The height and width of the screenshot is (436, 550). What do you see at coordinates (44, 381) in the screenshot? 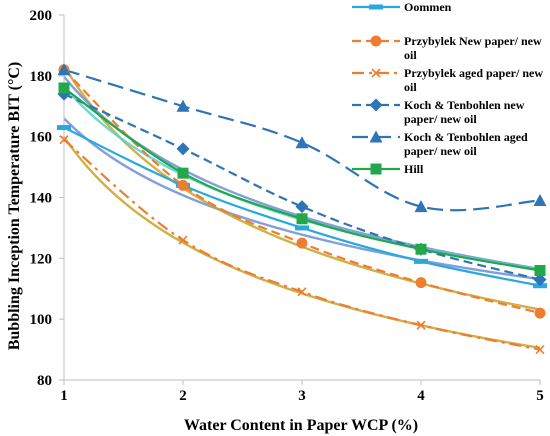
I see `y-tick-label: 80` at bounding box center [44, 381].